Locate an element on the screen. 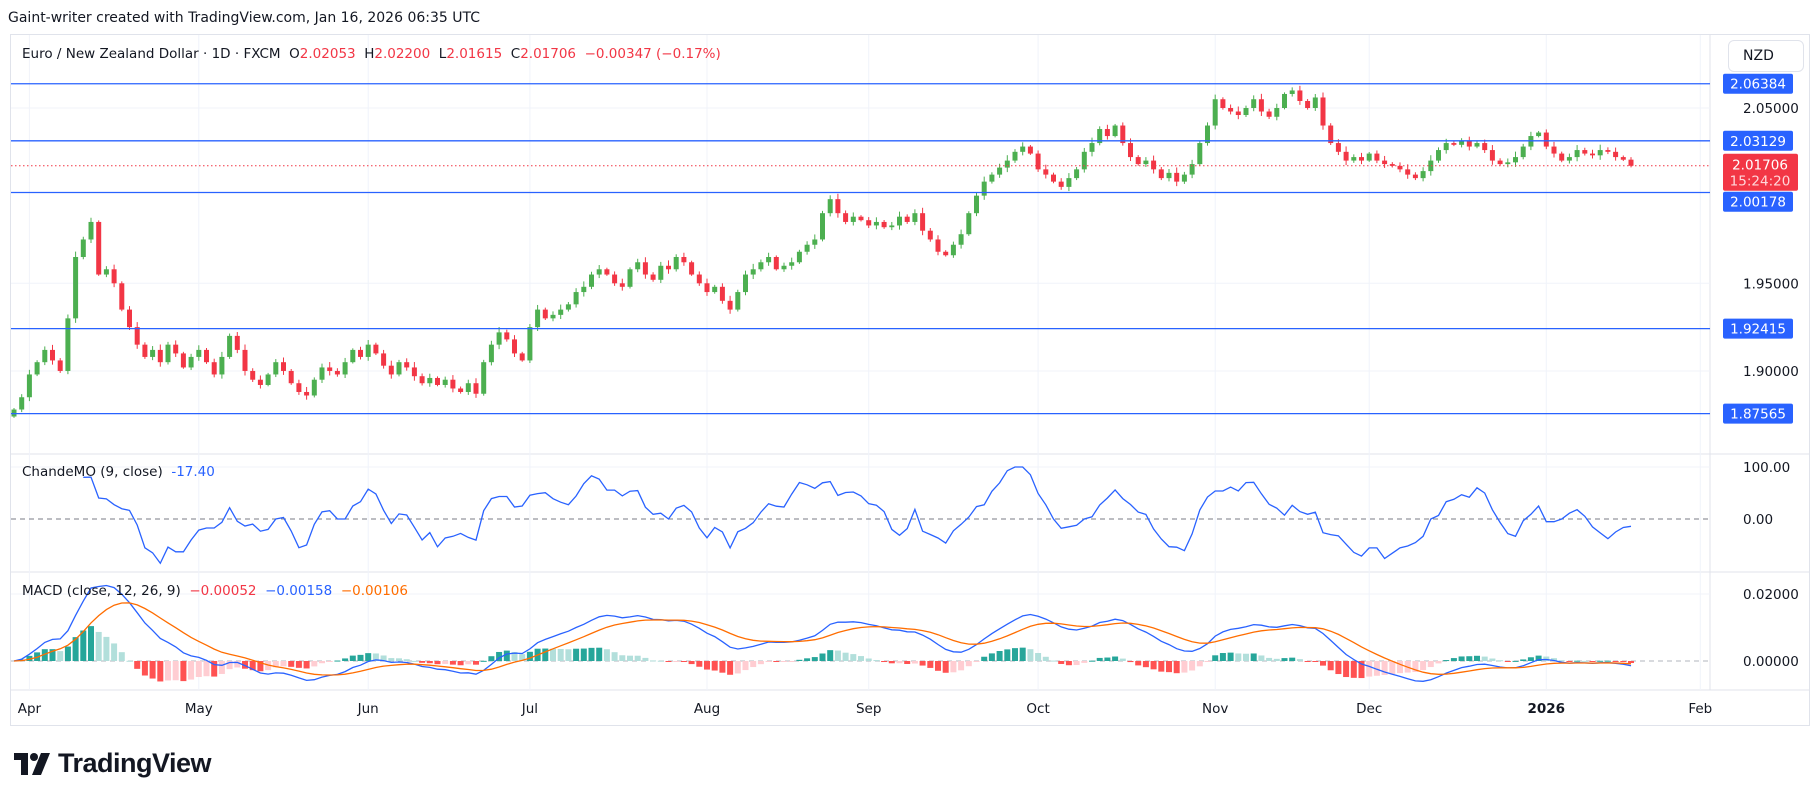 The width and height of the screenshot is (1820, 801). macd-title: MACD (close, 12, 26, 9) is located at coordinates (101, 591).